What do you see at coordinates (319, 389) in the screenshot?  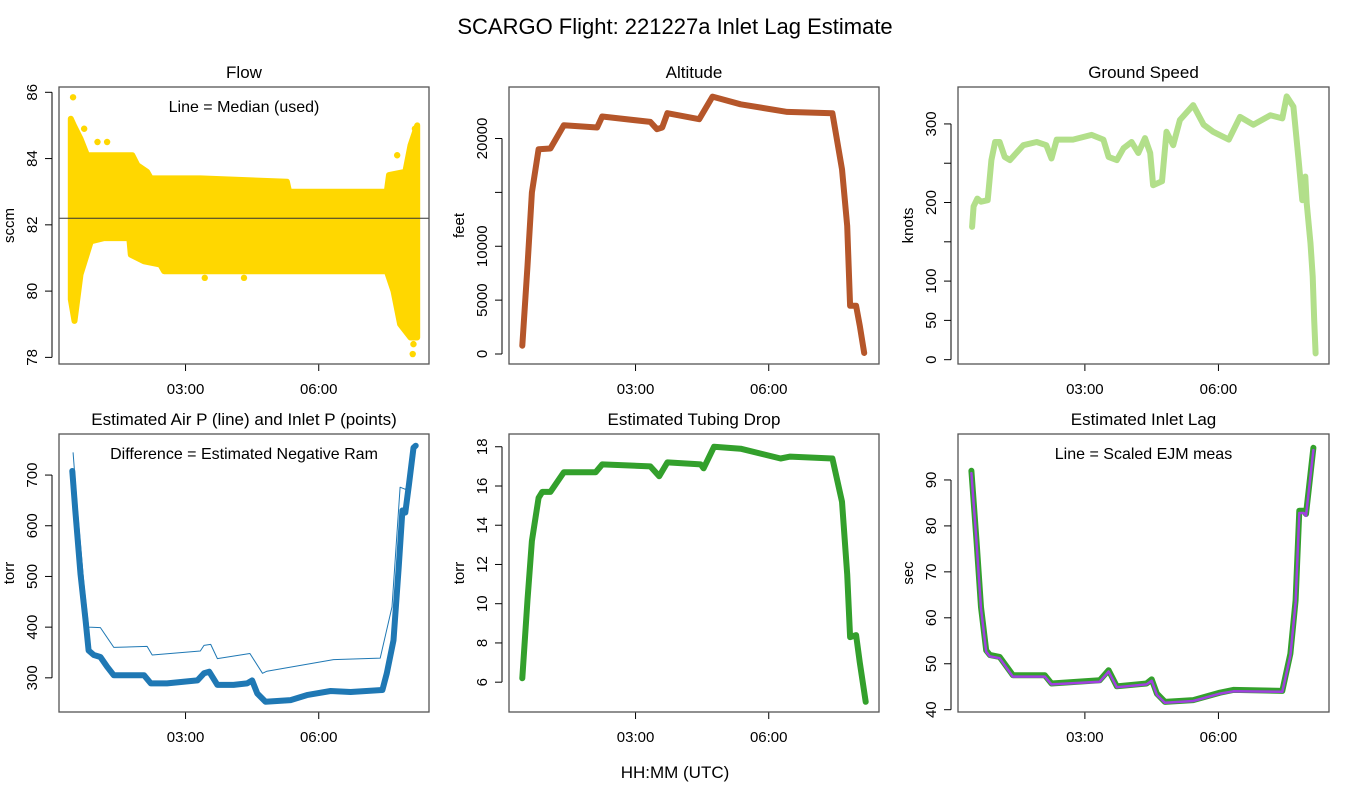 I see `flow-x-tick-label: 06:00` at bounding box center [319, 389].